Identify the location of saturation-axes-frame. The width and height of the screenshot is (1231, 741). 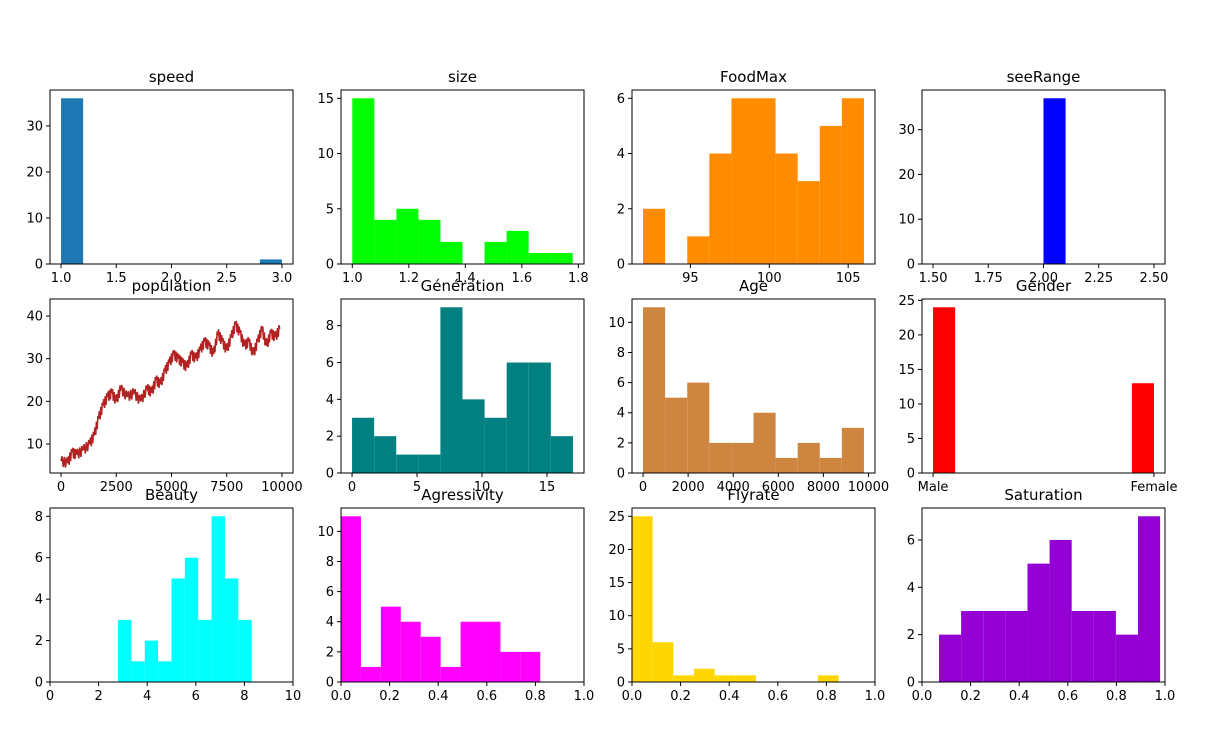
(1043, 595).